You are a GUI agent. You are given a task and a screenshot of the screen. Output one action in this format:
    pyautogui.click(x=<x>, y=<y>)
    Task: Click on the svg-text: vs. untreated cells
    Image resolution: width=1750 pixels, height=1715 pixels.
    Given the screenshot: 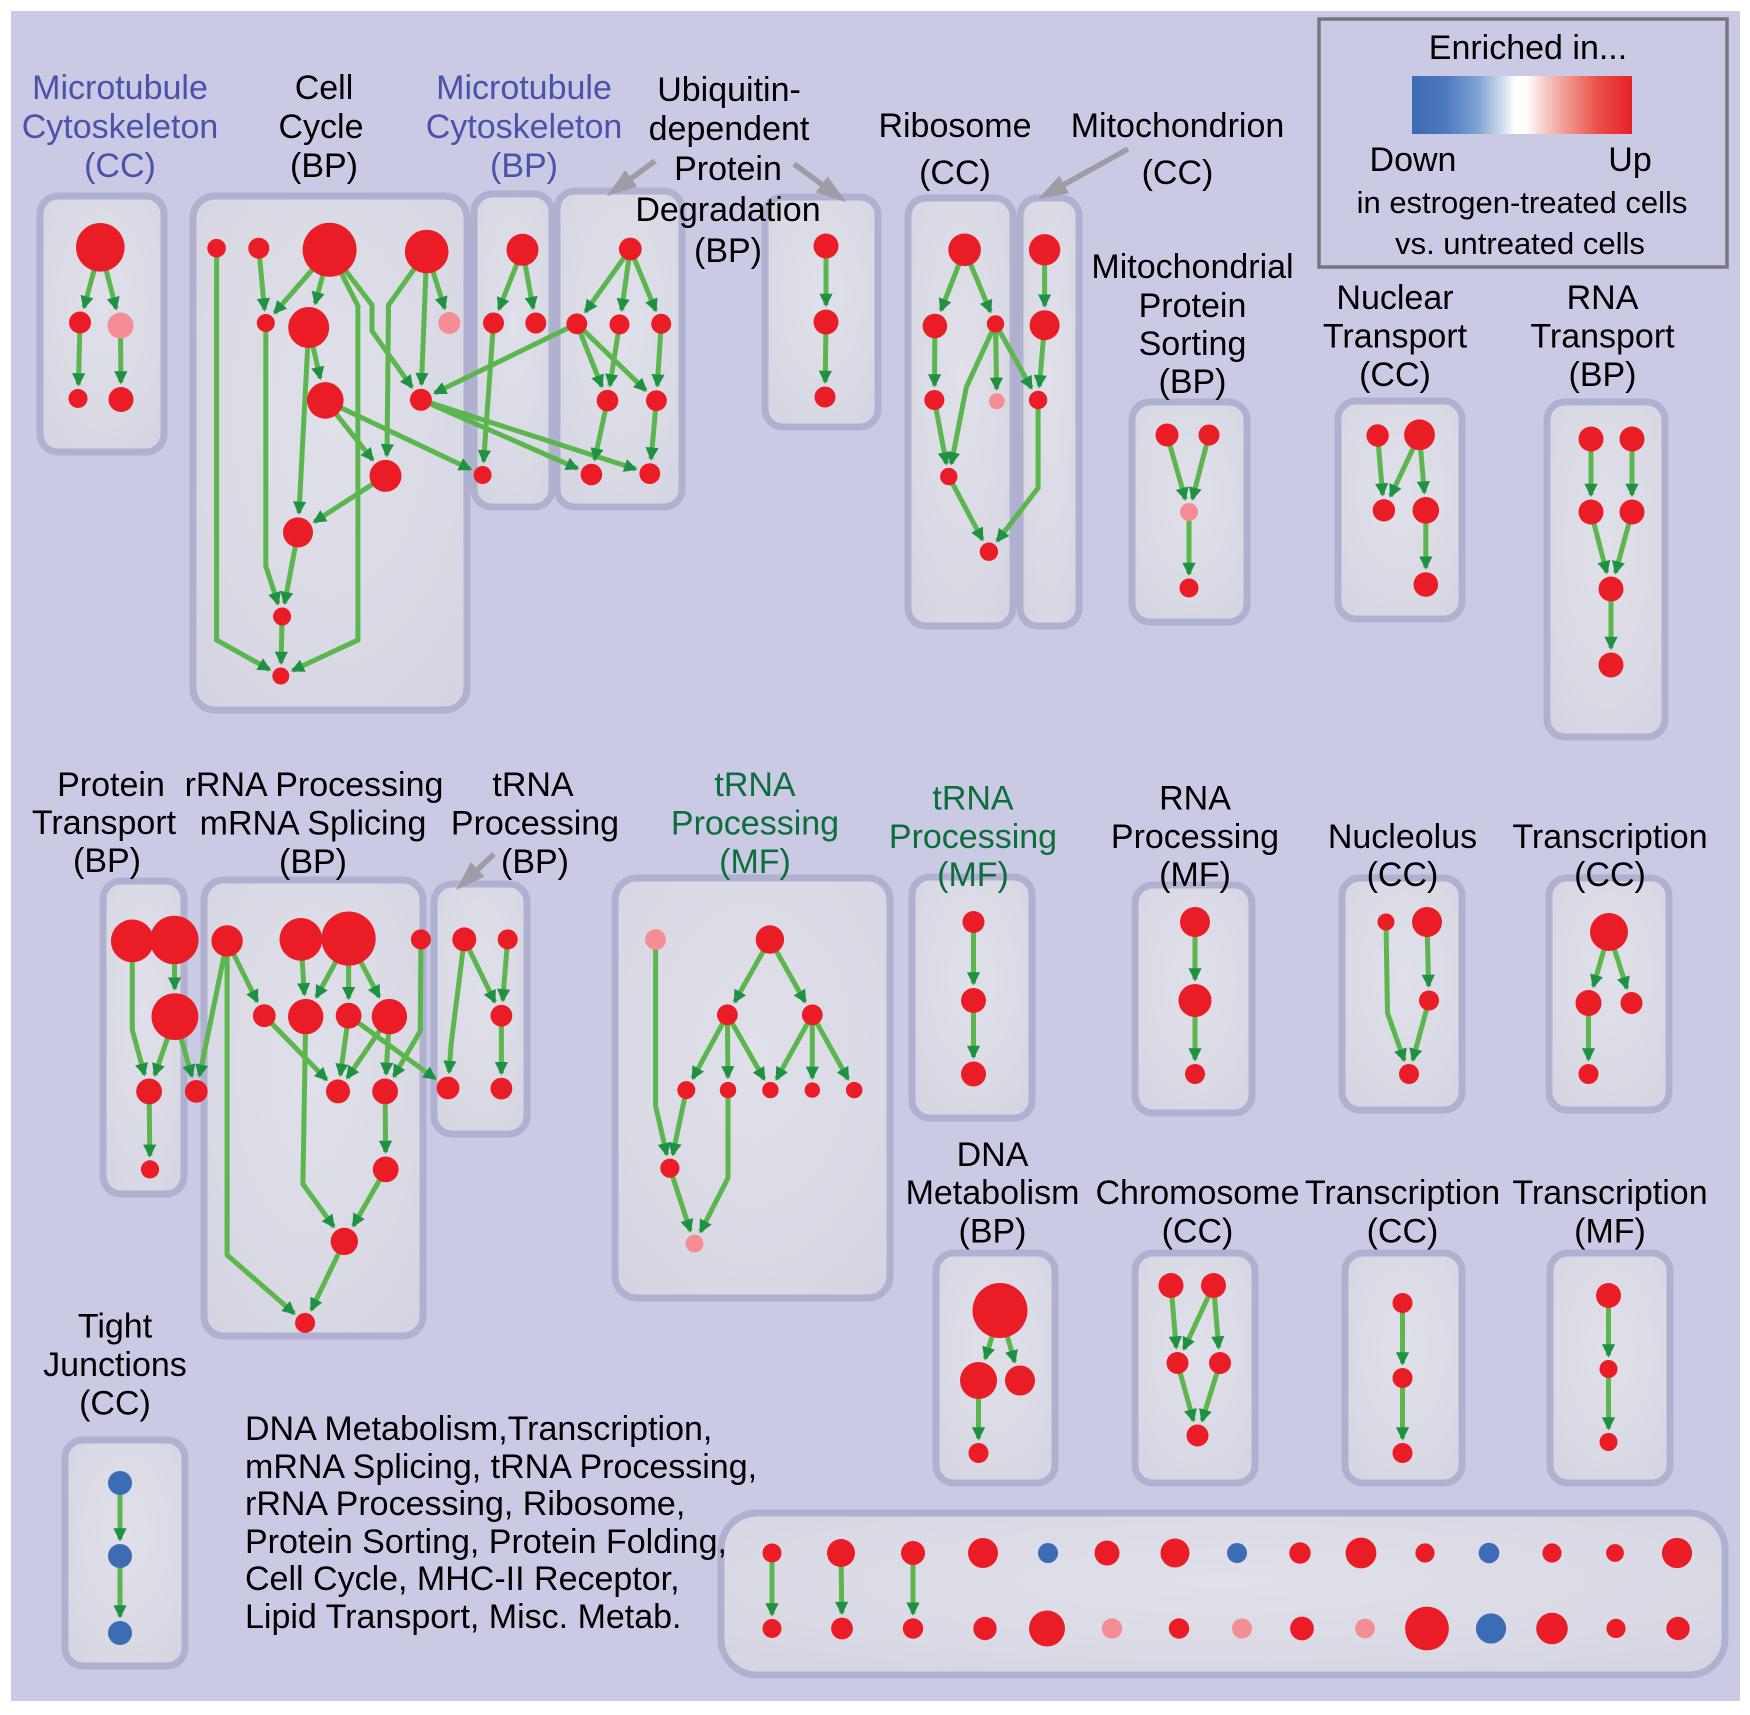 What is the action you would take?
    pyautogui.click(x=1520, y=243)
    